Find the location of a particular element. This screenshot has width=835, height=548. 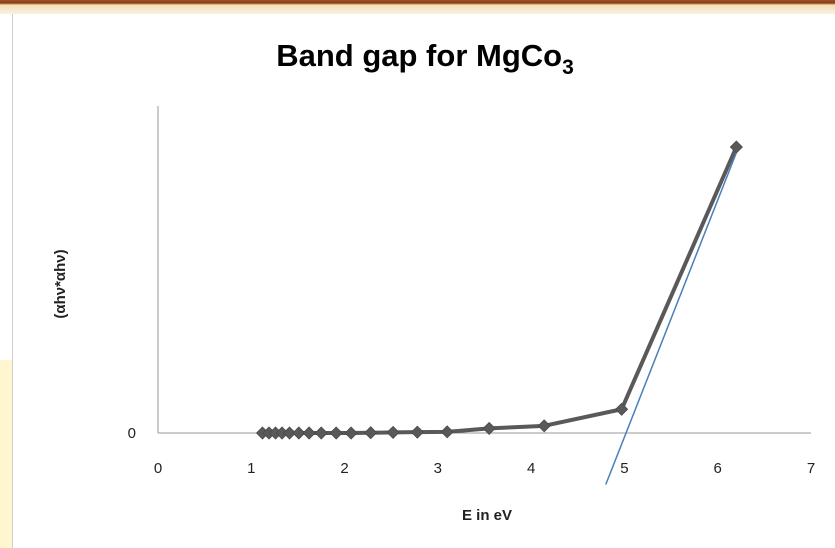

y-axis-label: (αhν*αhν) is located at coordinates (60, 283).